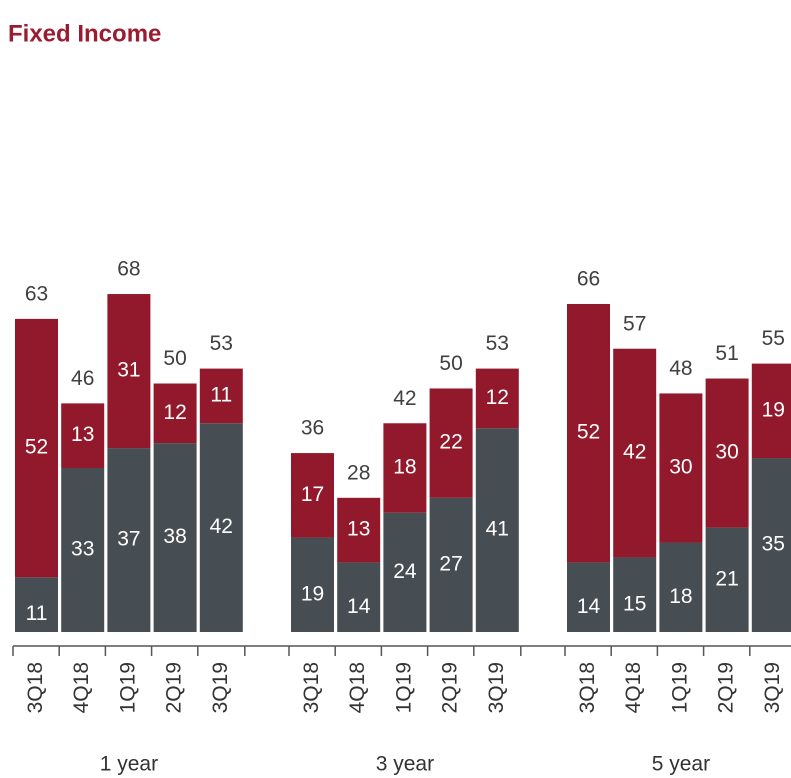 Image resolution: width=791 pixels, height=778 pixels. Describe the element at coordinates (726, 353) in the screenshot. I see `total-label: 51` at that location.